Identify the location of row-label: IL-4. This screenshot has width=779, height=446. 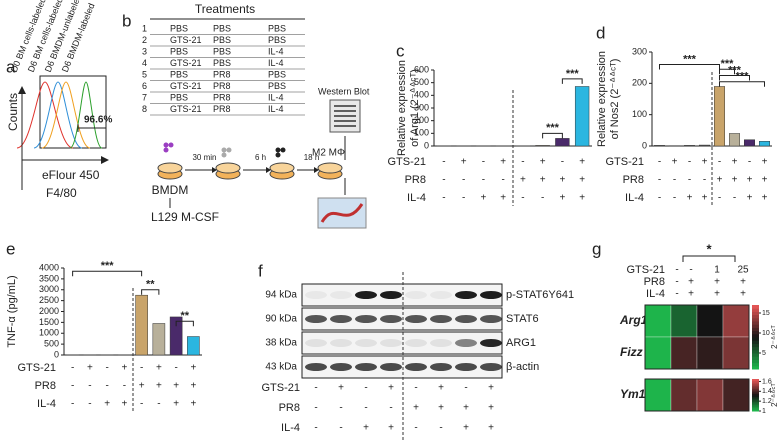
(655, 294).